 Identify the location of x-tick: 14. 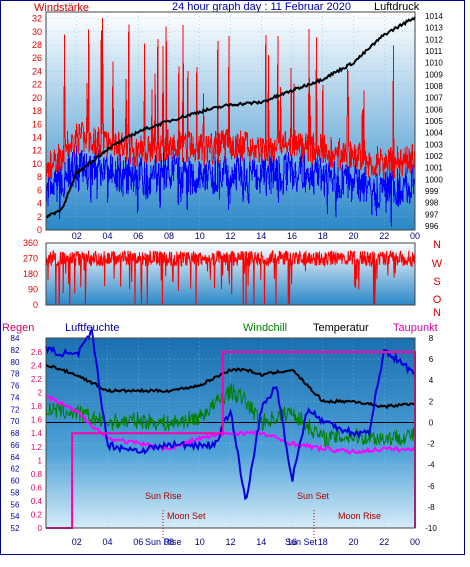
(261, 542).